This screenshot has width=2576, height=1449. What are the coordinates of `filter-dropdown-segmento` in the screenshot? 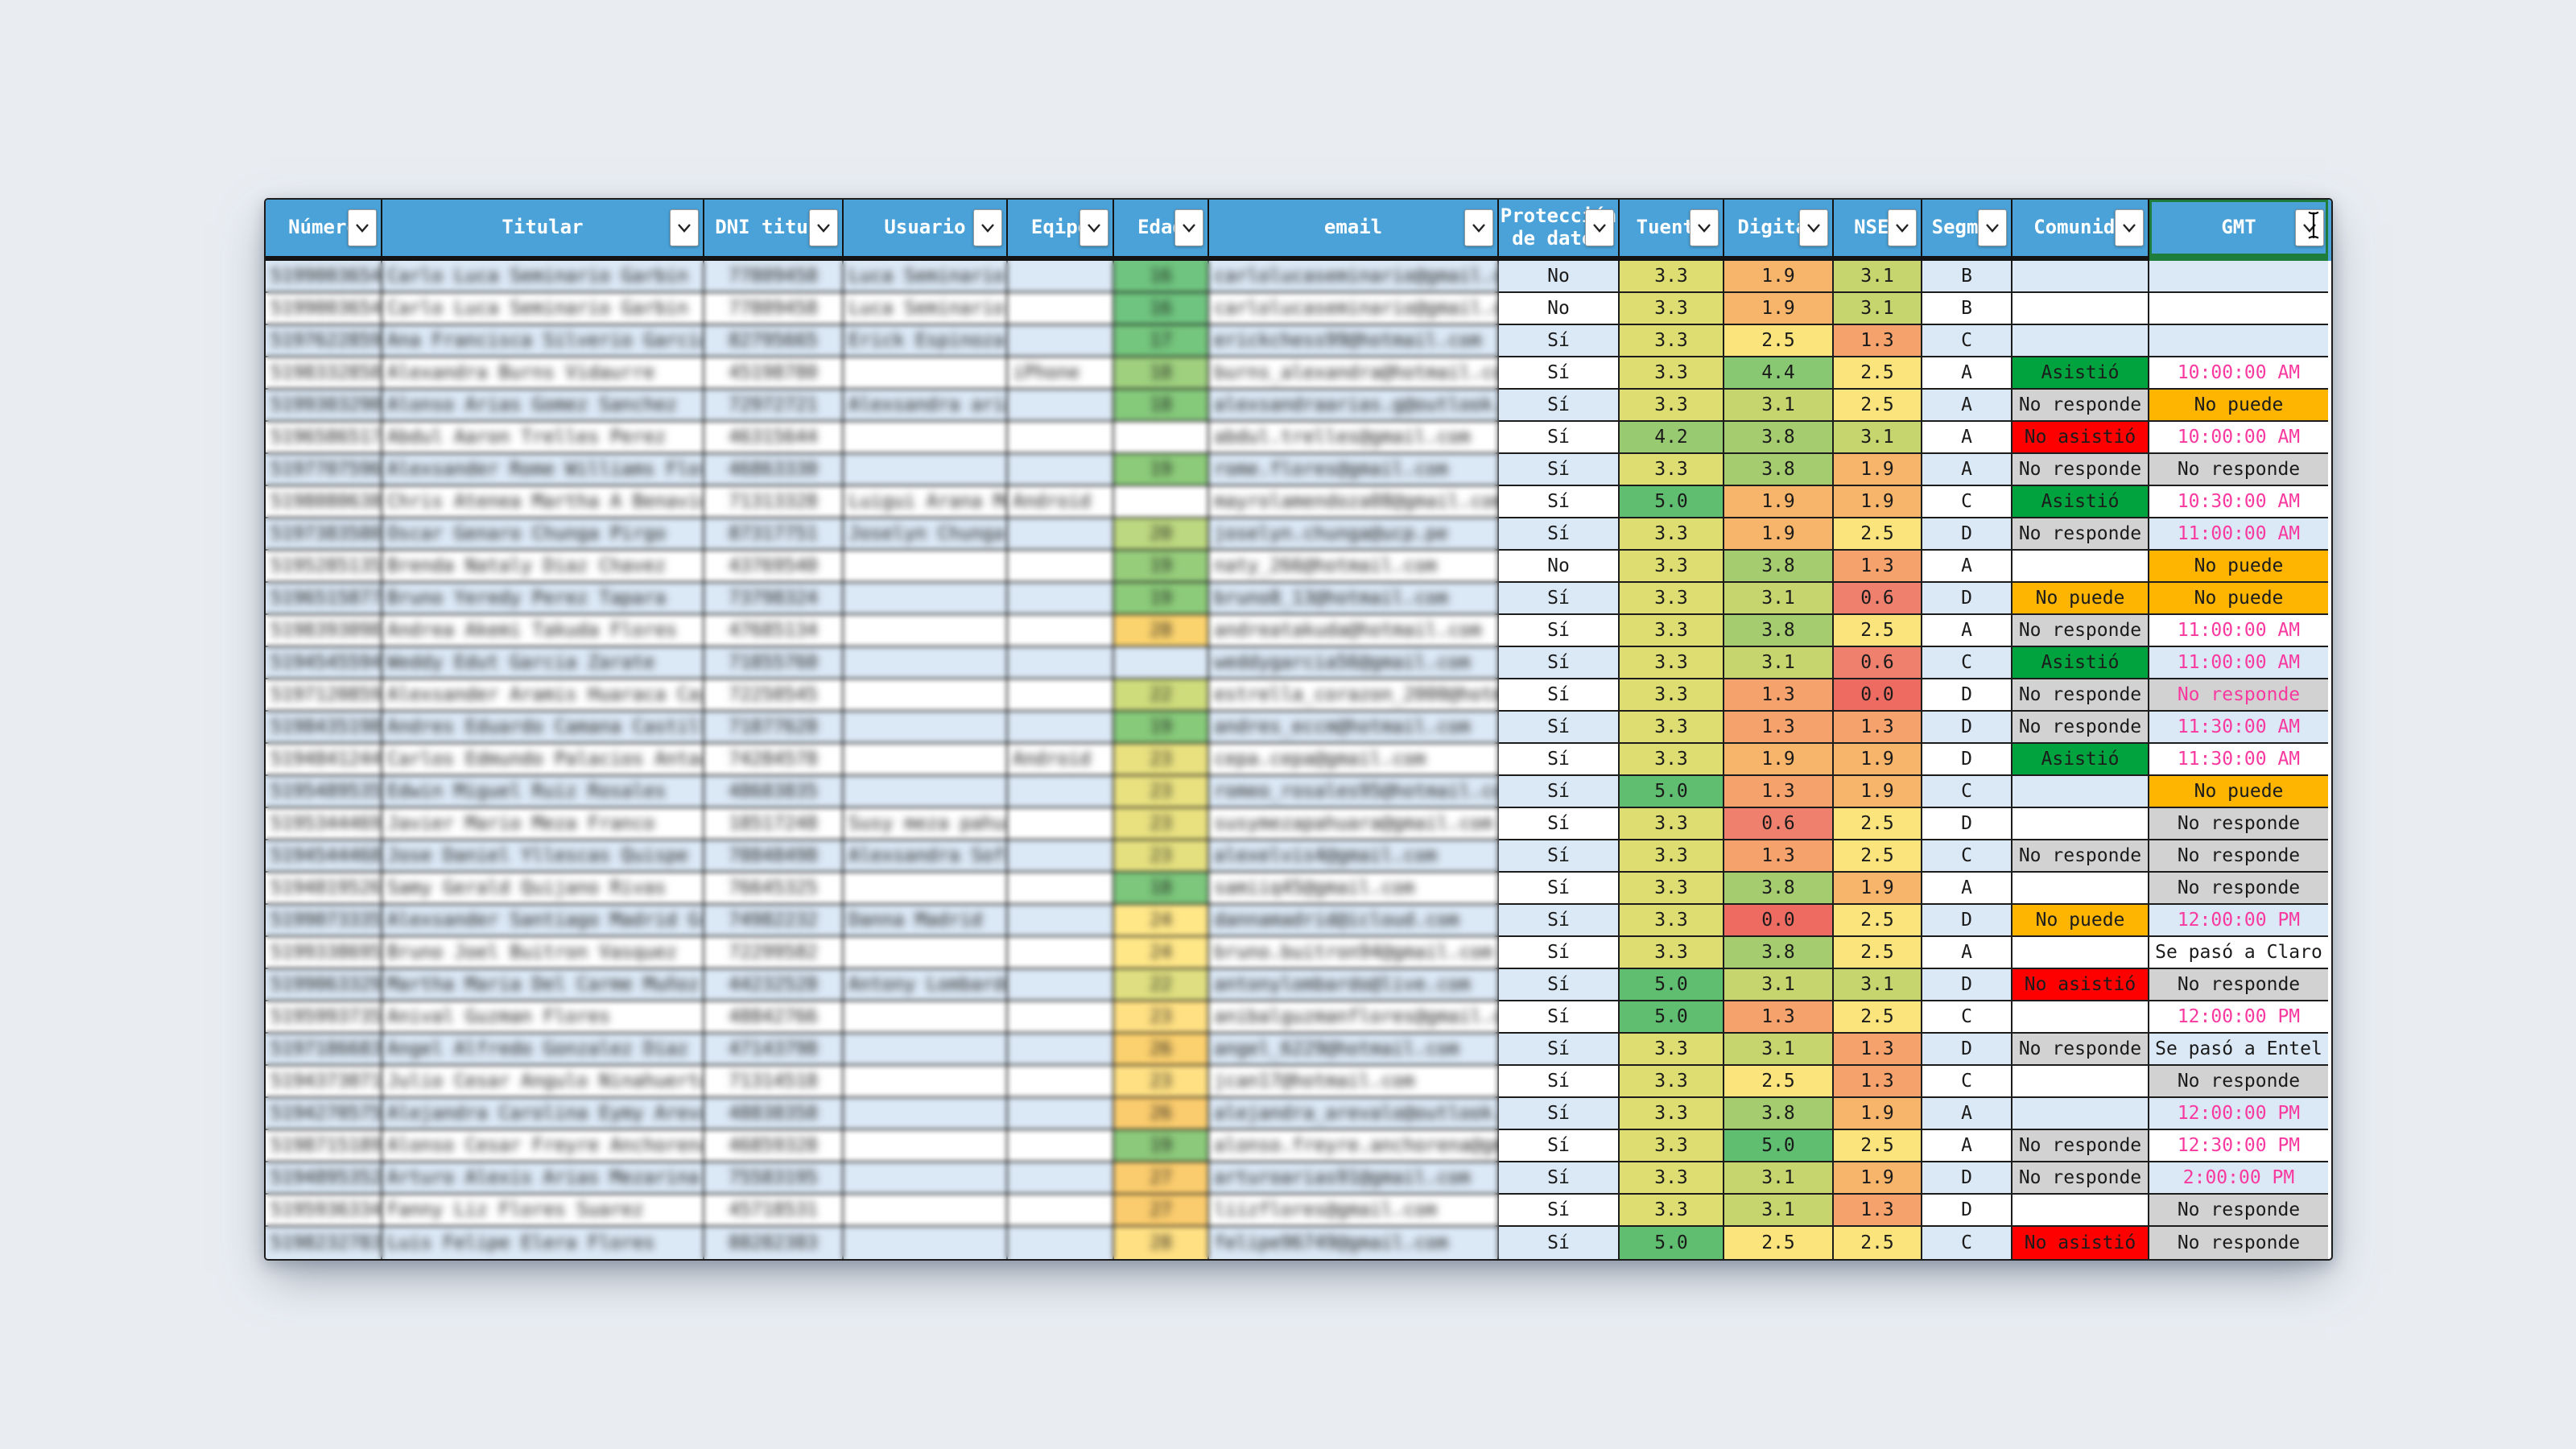 It's located at (1992, 227).